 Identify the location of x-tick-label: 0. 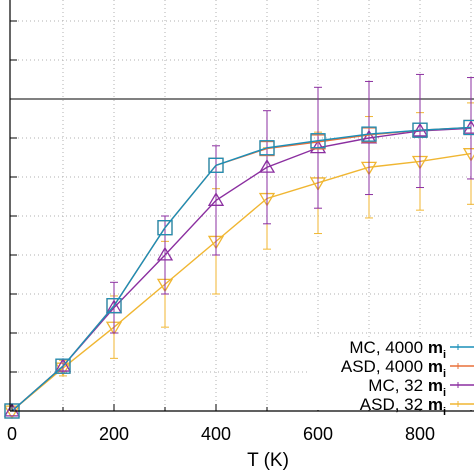
(12, 434).